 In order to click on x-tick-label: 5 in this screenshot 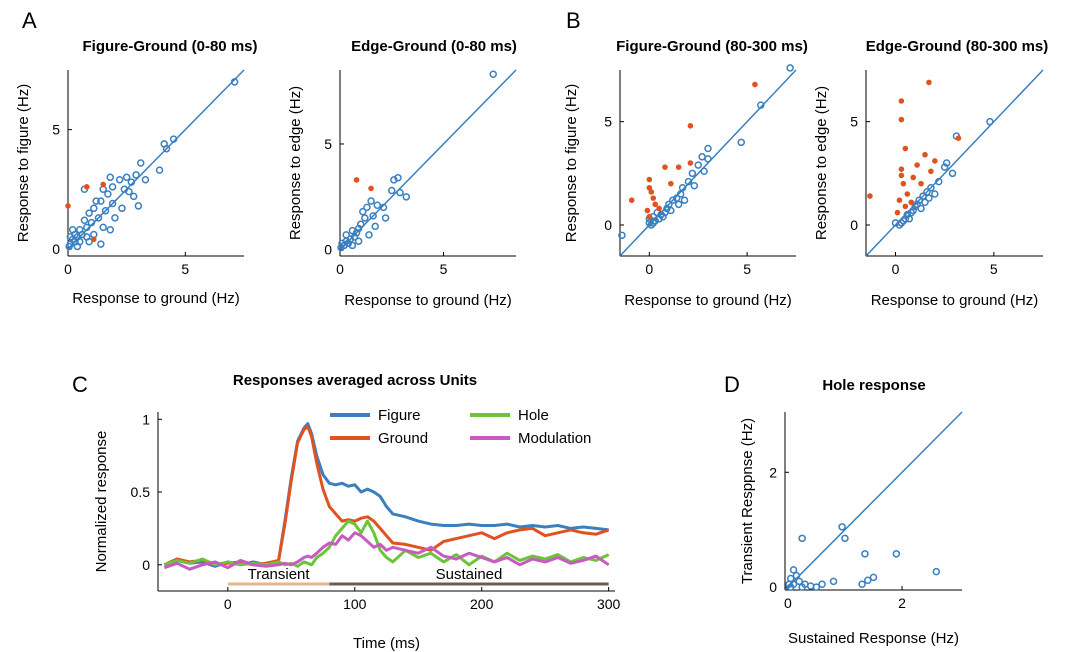, I will do `click(444, 269)`.